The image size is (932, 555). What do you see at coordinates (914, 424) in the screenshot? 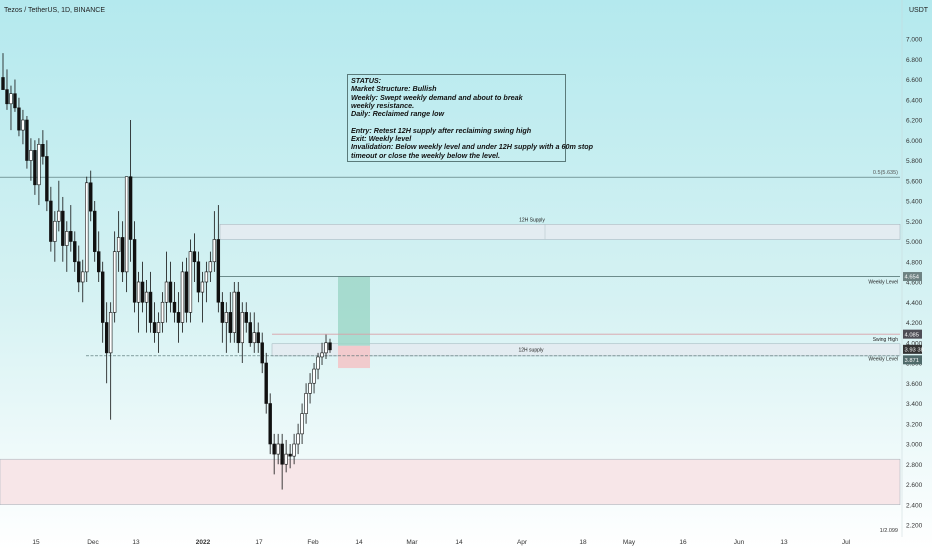
I see `y-tick-label: 3.200` at bounding box center [914, 424].